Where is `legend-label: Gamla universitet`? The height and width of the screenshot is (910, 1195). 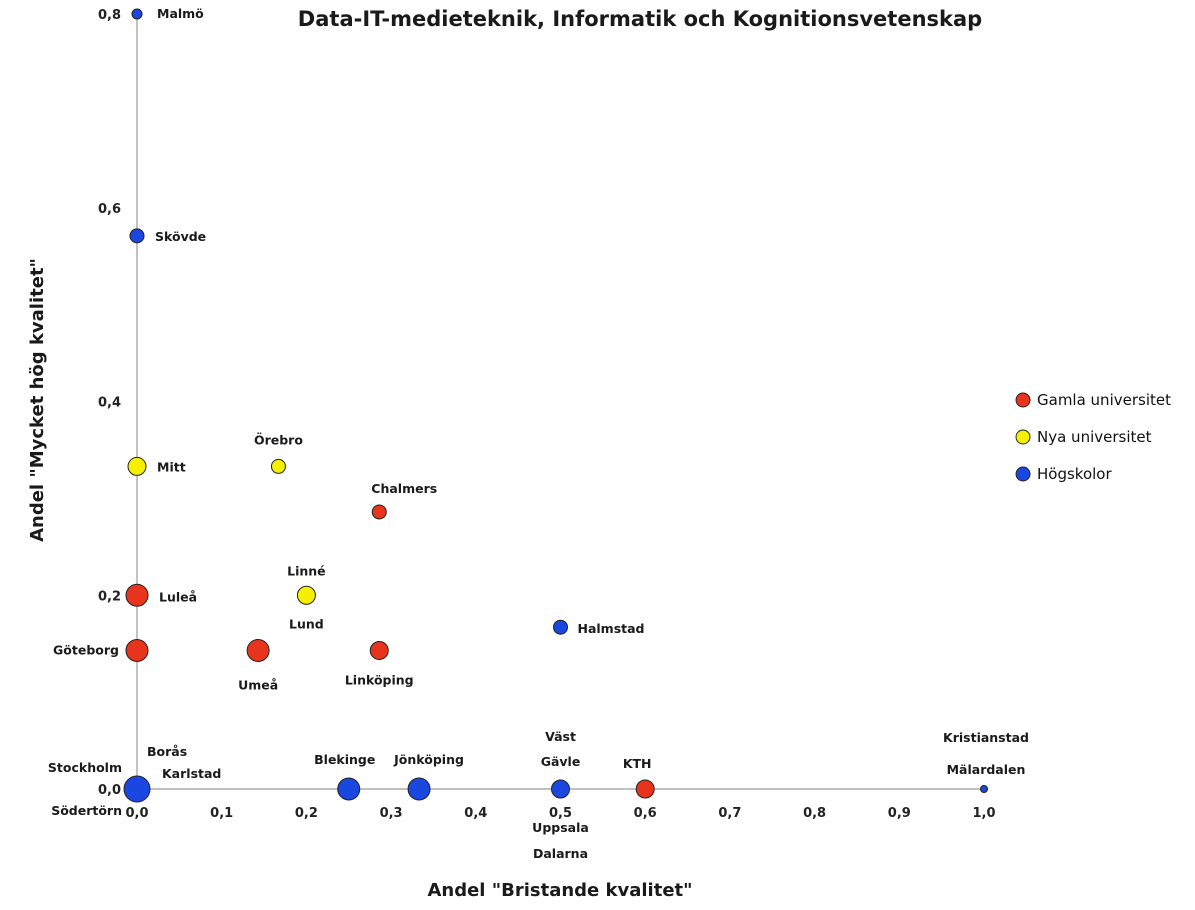
legend-label: Gamla universitet is located at coordinates (1104, 400).